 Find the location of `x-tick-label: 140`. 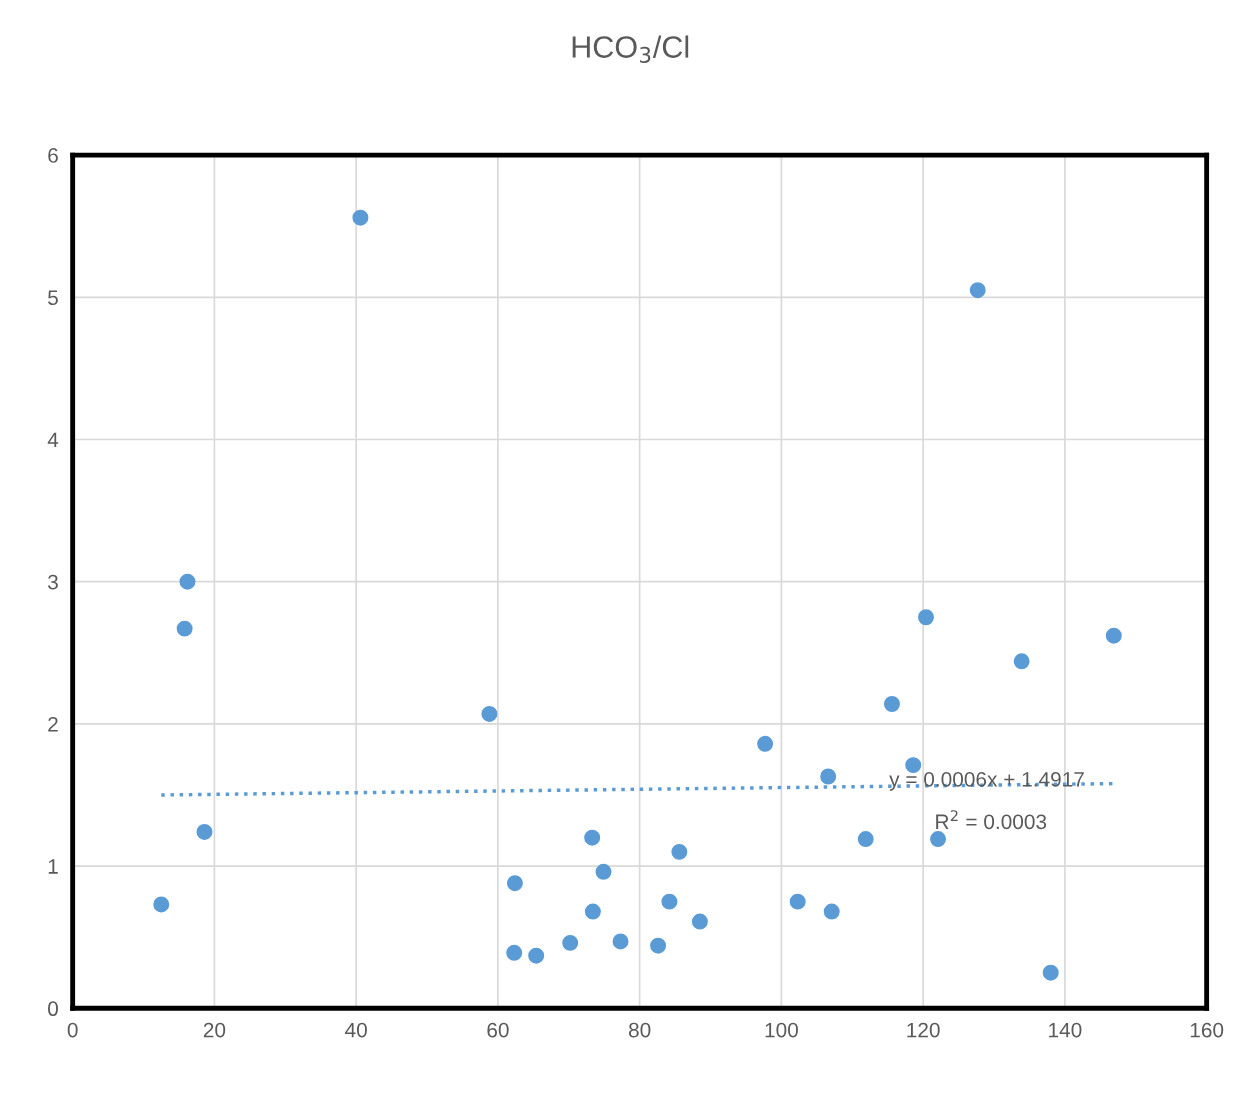

x-tick-label: 140 is located at coordinates (1065, 1030).